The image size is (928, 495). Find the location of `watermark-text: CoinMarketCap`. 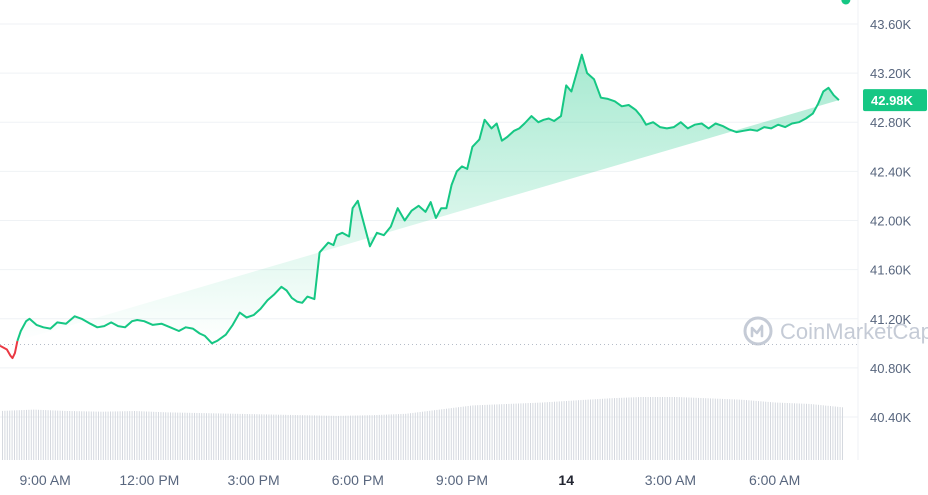

watermark-text: CoinMarketCap is located at coordinates (854, 331).